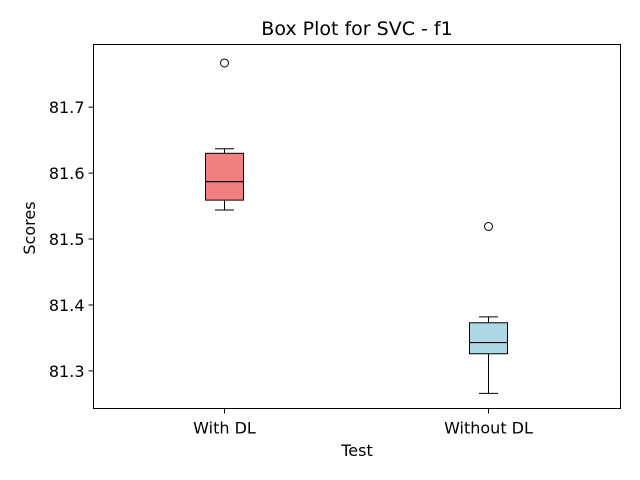  Describe the element at coordinates (67, 305) in the screenshot. I see `y-tick-label: 81.4` at that location.